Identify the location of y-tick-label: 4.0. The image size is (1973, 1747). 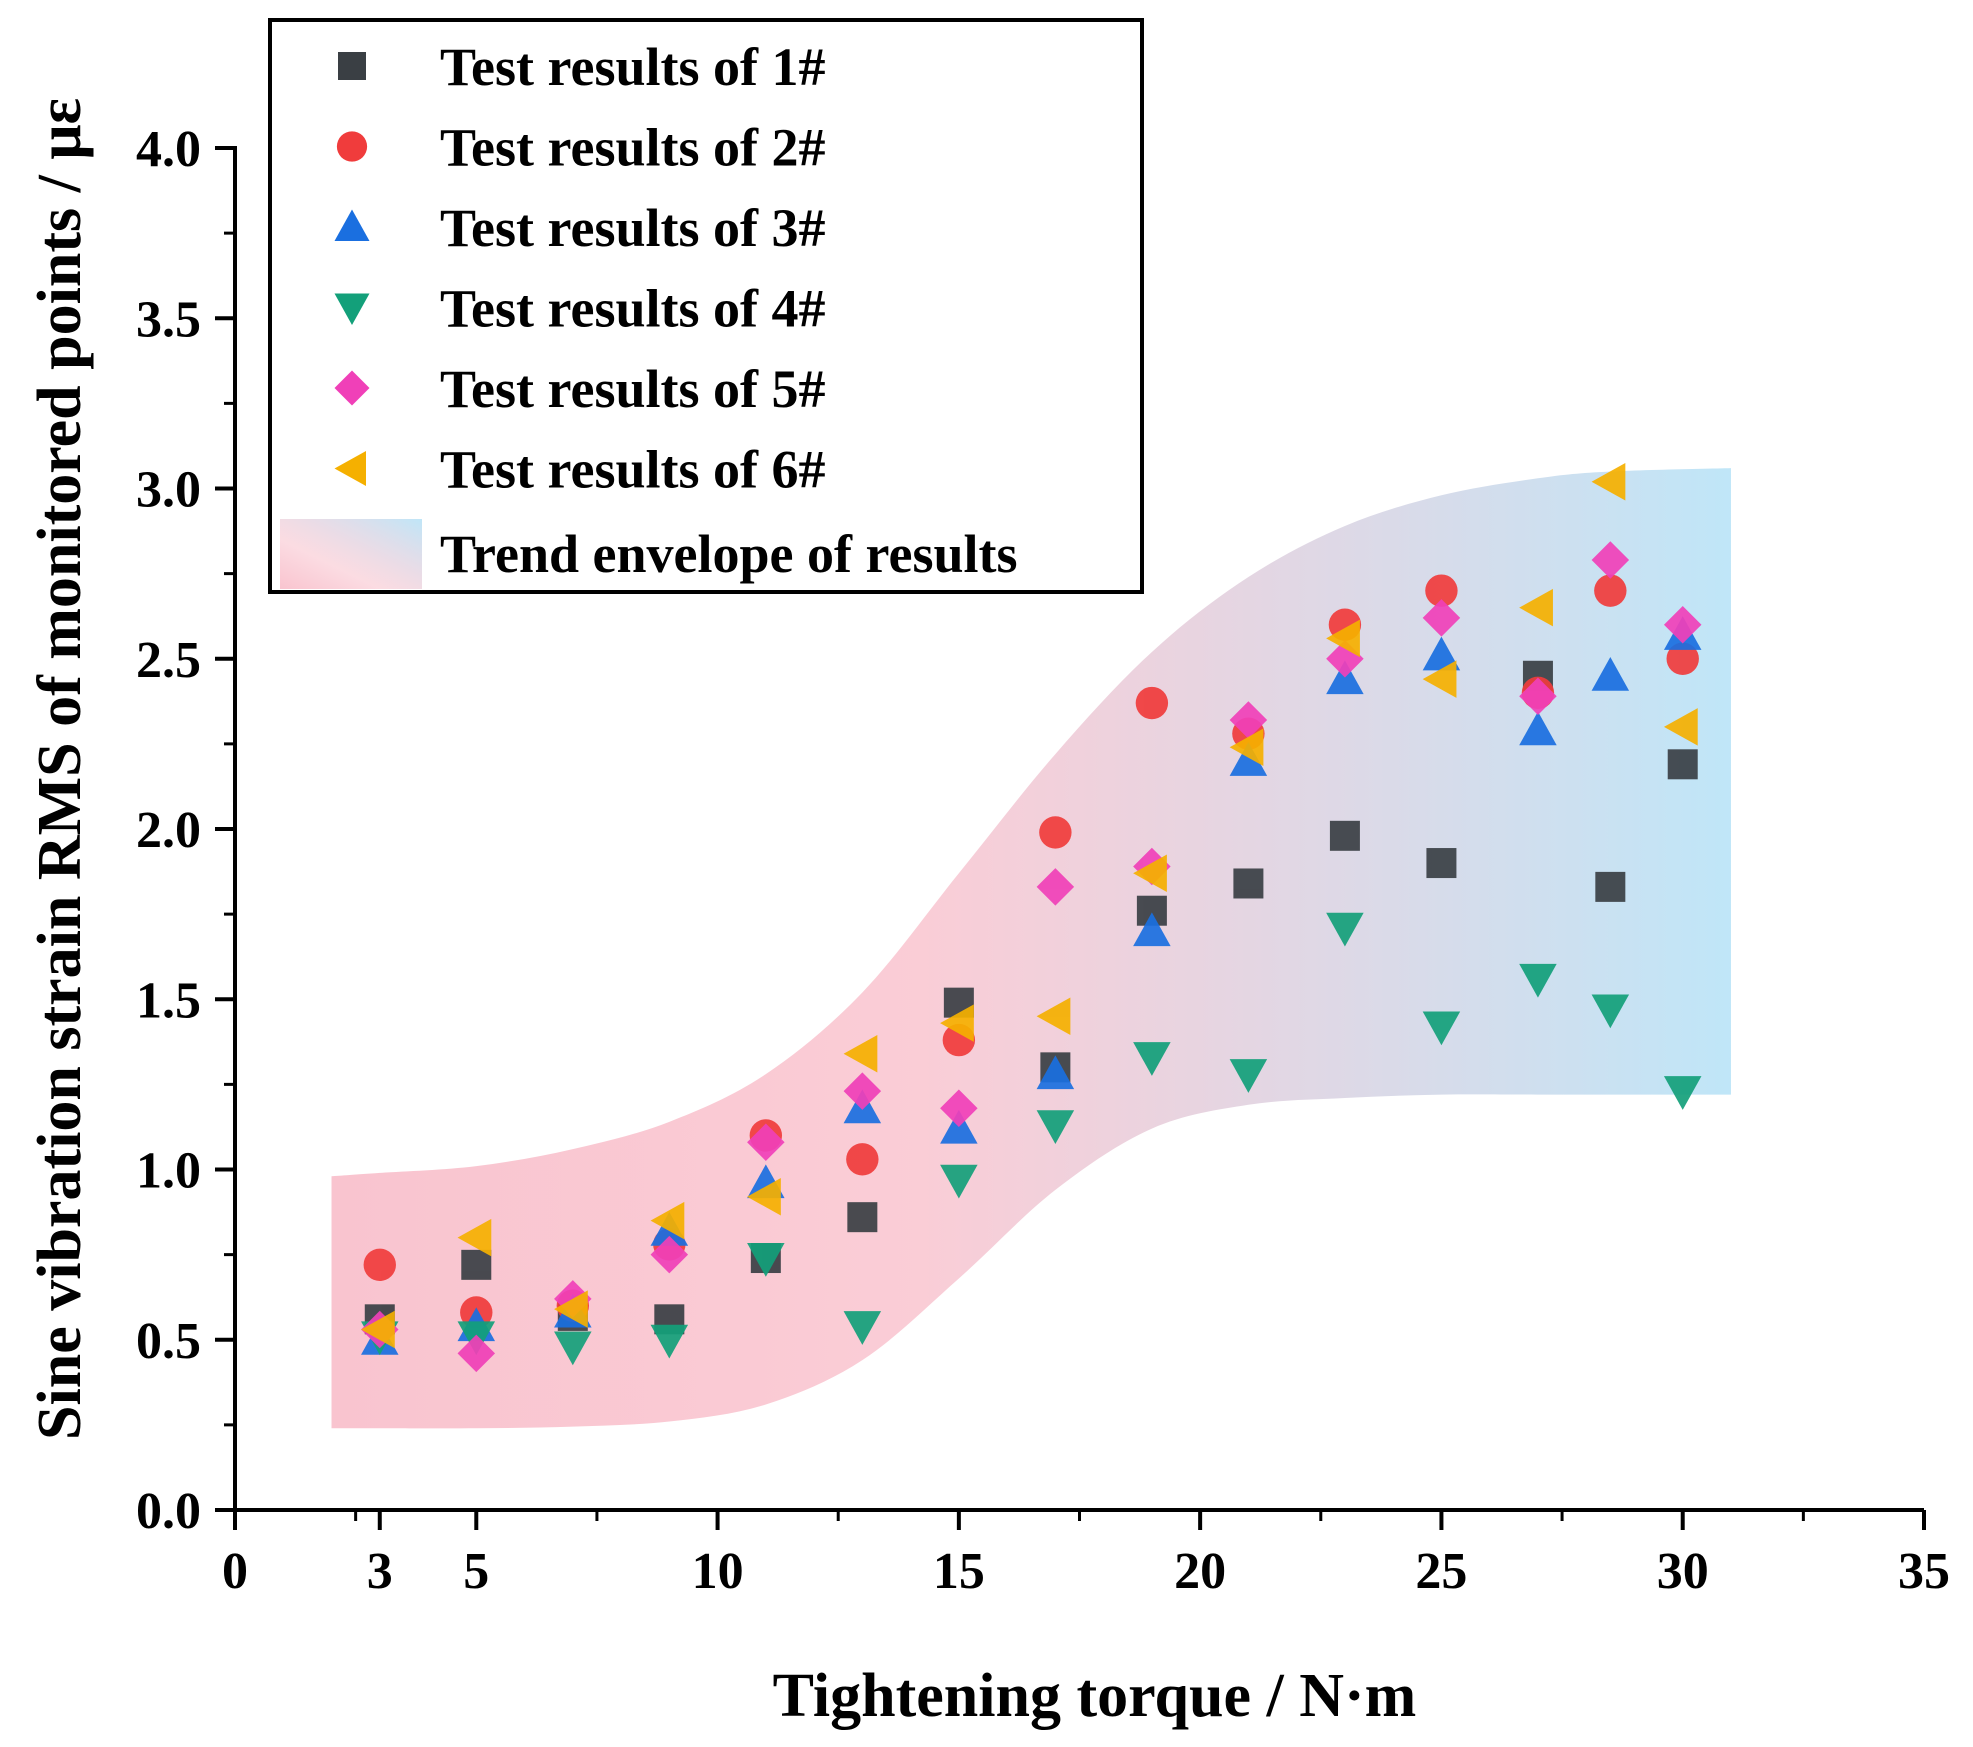
(168, 149).